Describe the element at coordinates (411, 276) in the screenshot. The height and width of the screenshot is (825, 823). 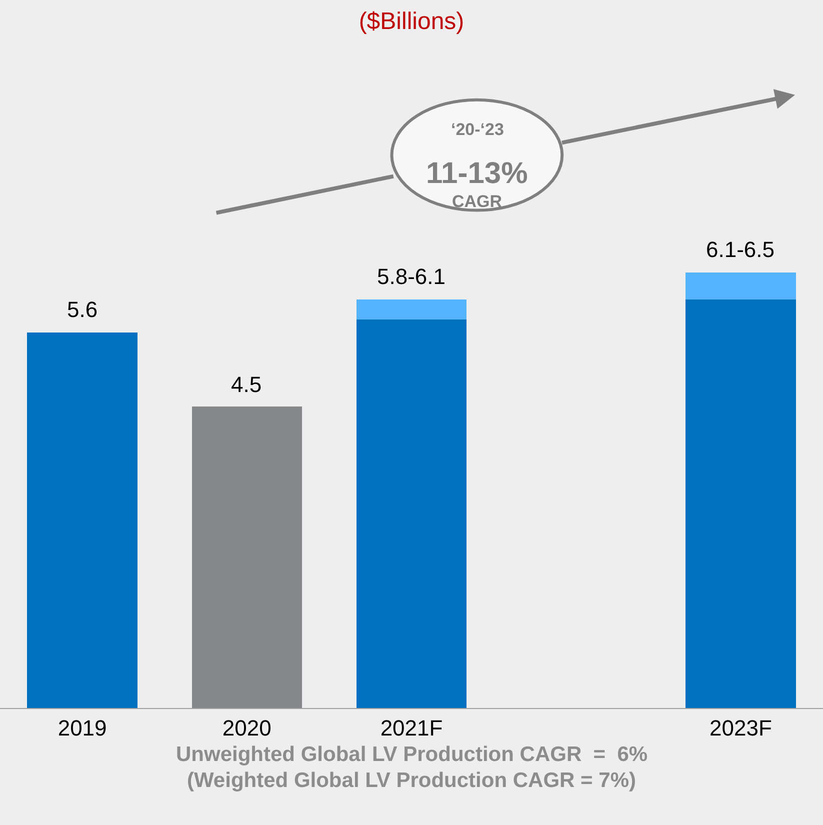
I see `text: 5.8-6.1` at that location.